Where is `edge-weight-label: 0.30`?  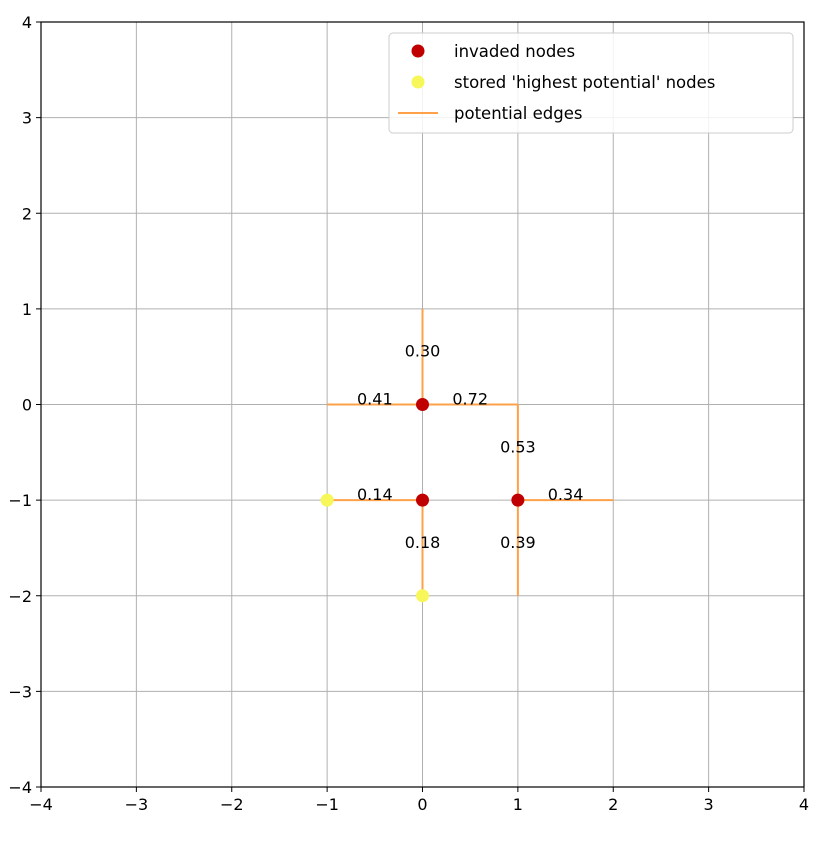 edge-weight-label: 0.30 is located at coordinates (423, 351).